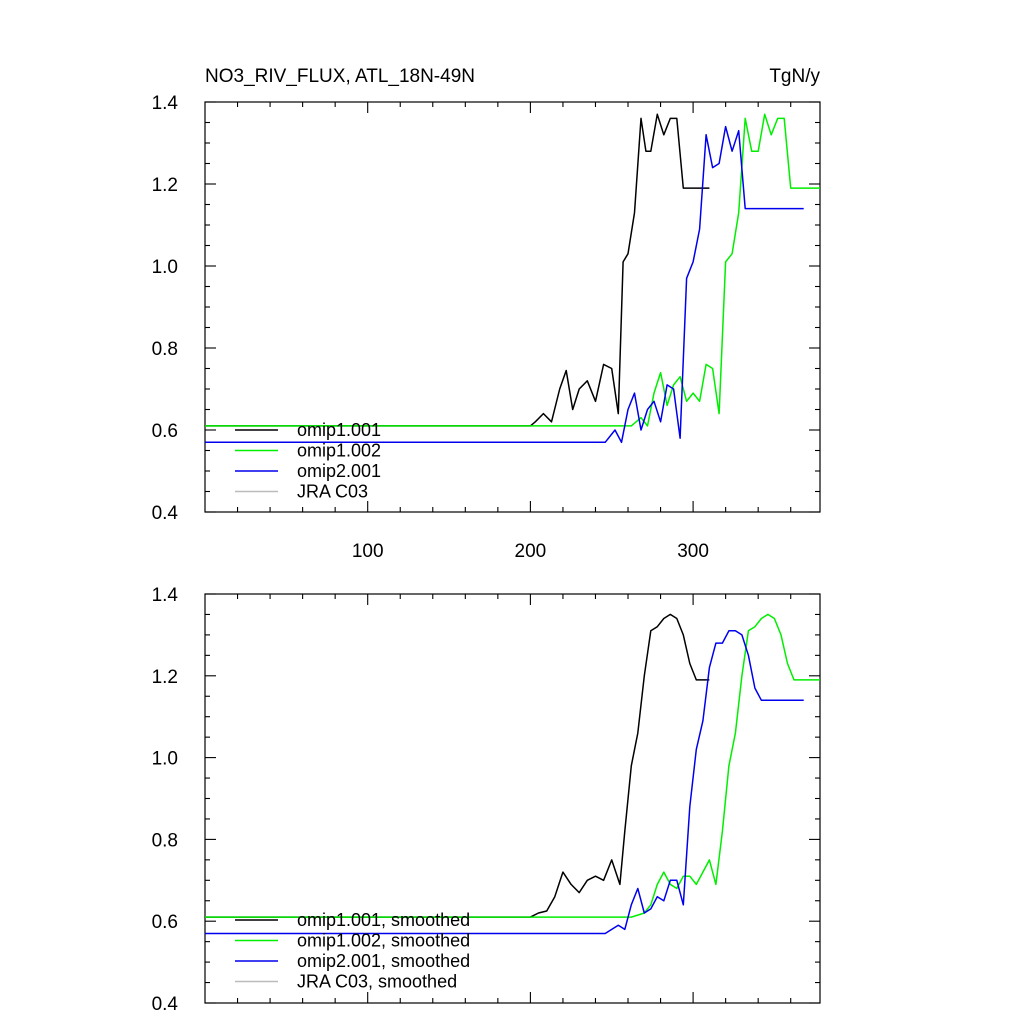 The width and height of the screenshot is (1024, 1024). I want to click on chart-title: NO3_RIV_FLUX, ATL_18N-49N, so click(340, 76).